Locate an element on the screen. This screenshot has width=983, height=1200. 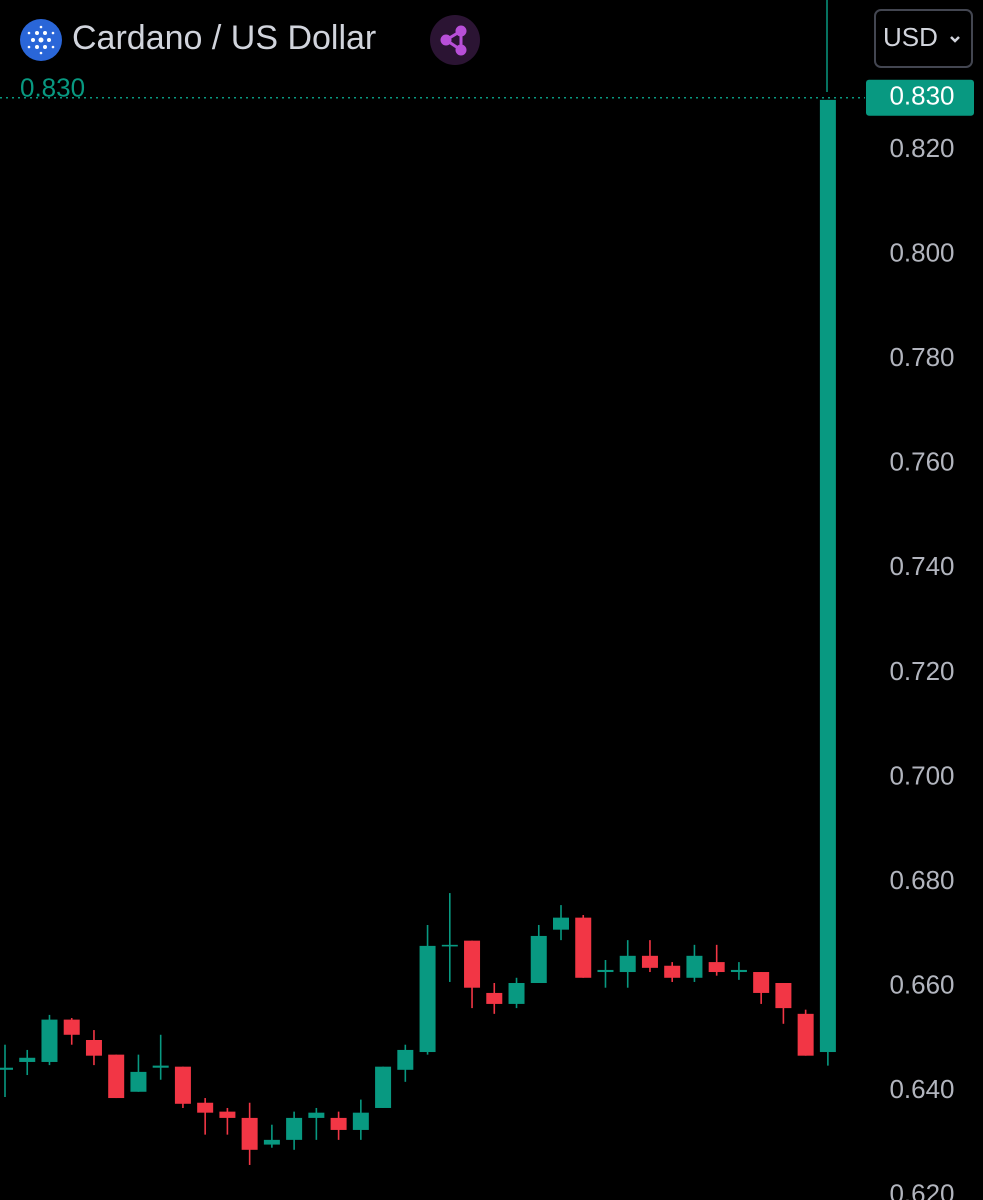
y-tick-label: 0.700 is located at coordinates (921, 775).